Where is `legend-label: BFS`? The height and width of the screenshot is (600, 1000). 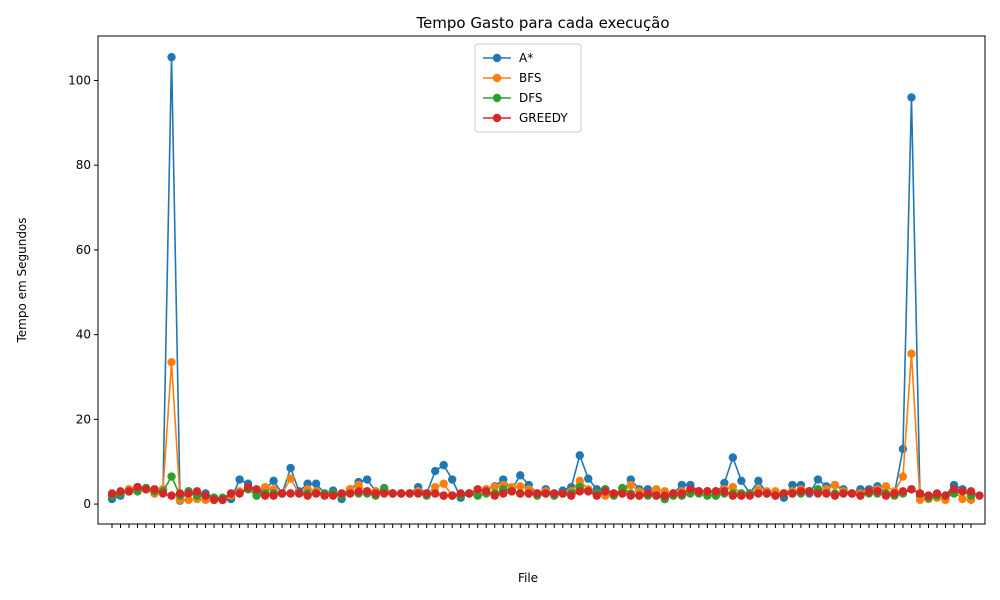
legend-label: BFS is located at coordinates (530, 78).